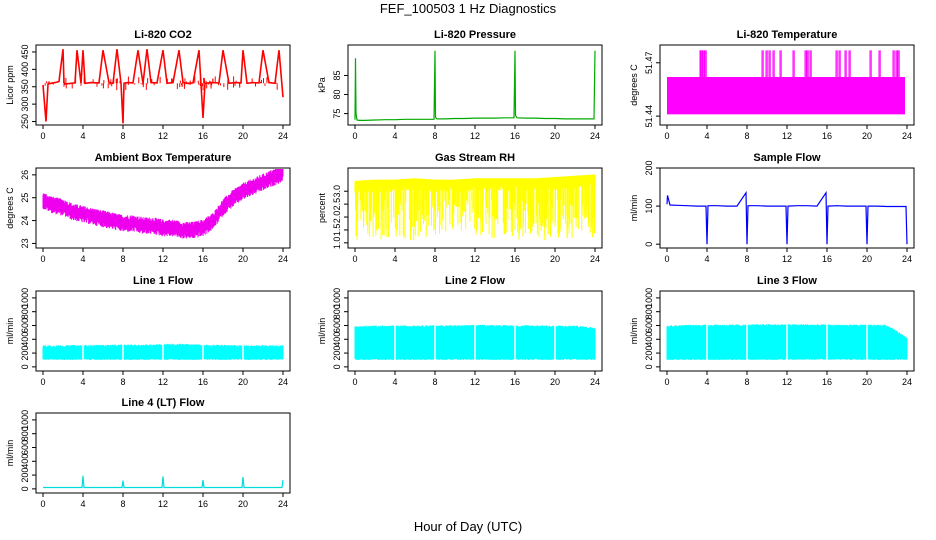  I want to click on plot-frame, so click(163, 85).